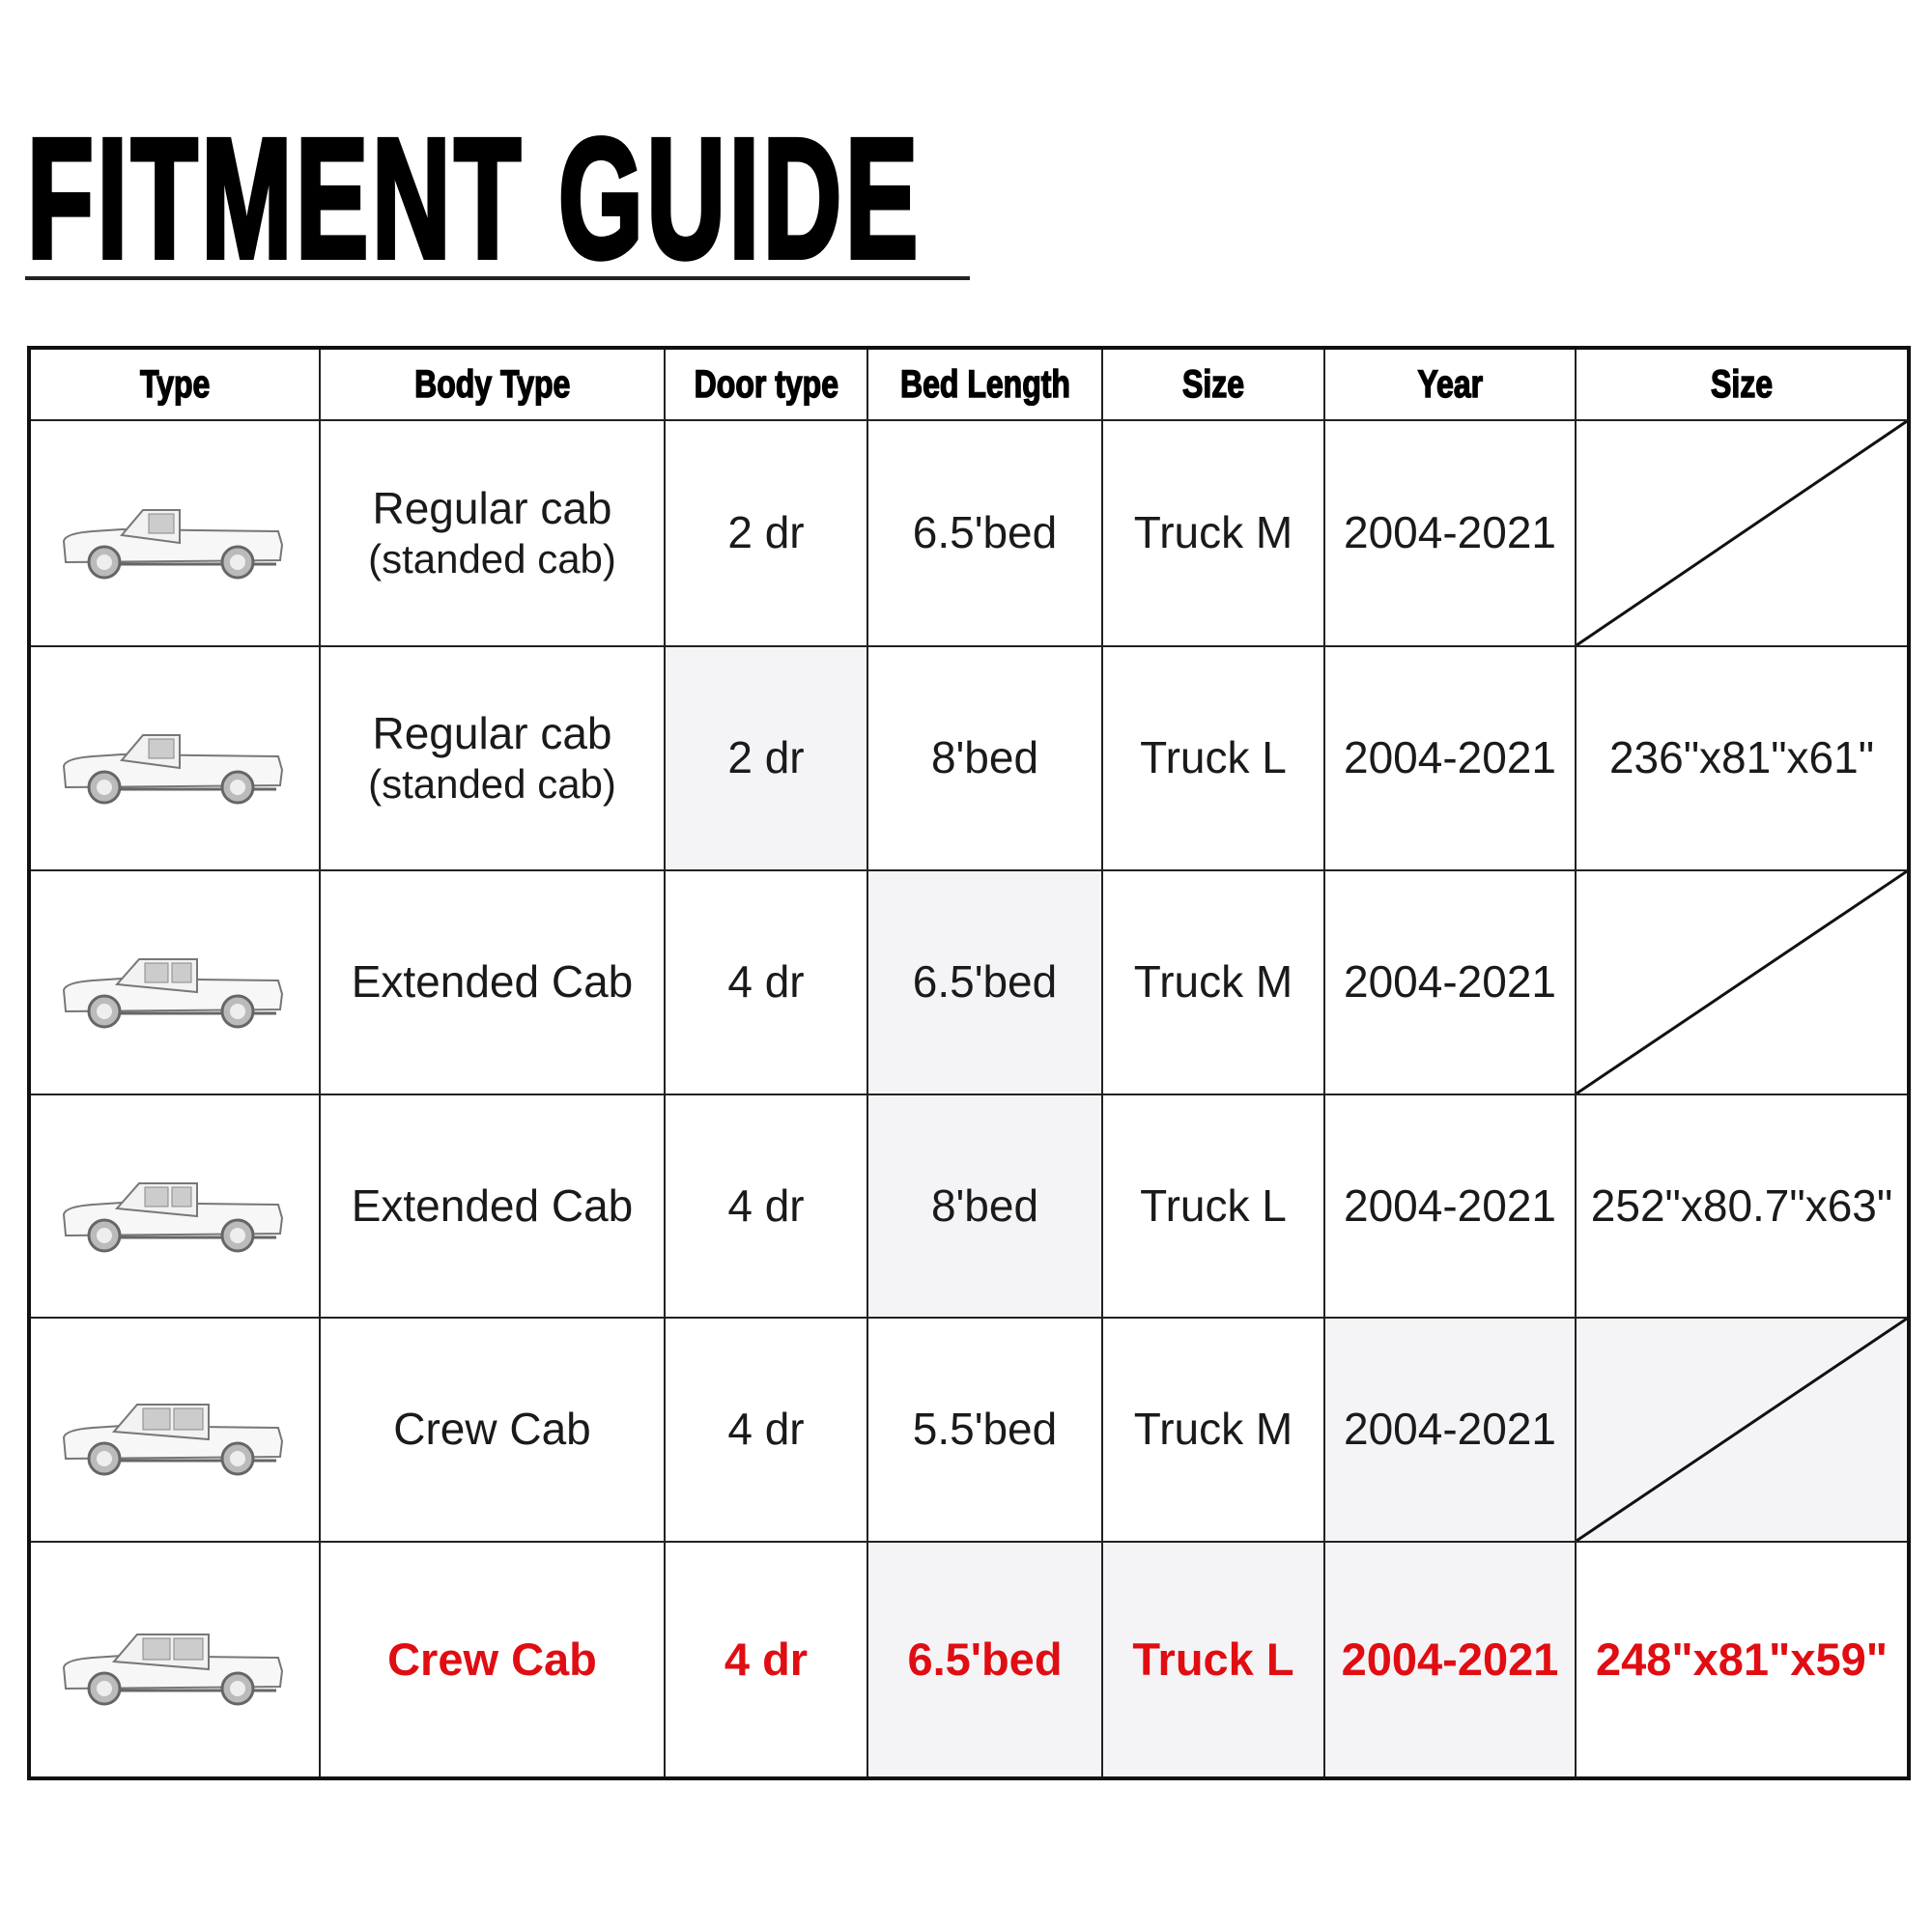 The height and width of the screenshot is (1932, 1932). I want to click on header-year: Year, so click(1451, 385).